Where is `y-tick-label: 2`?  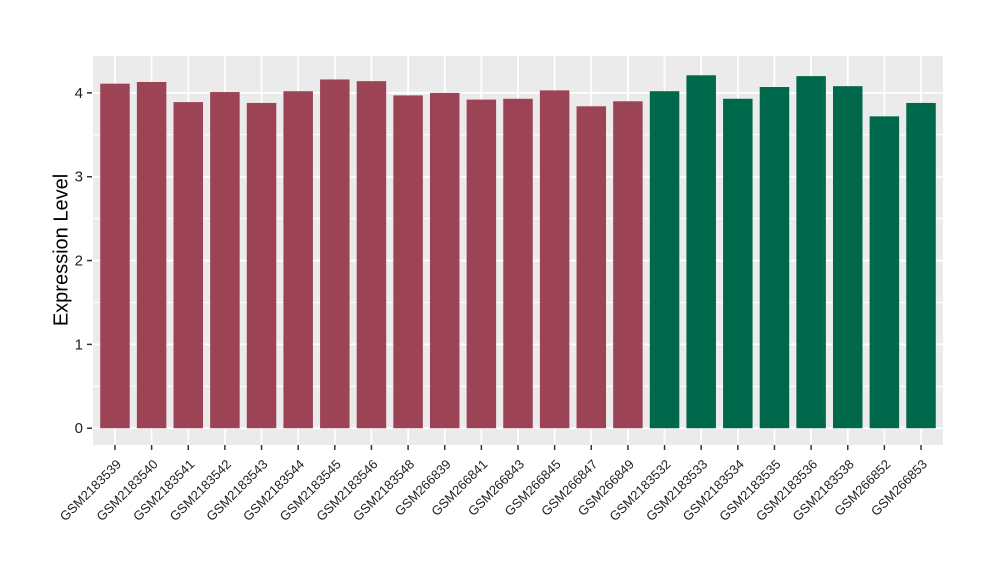 y-tick-label: 2 is located at coordinates (79, 261).